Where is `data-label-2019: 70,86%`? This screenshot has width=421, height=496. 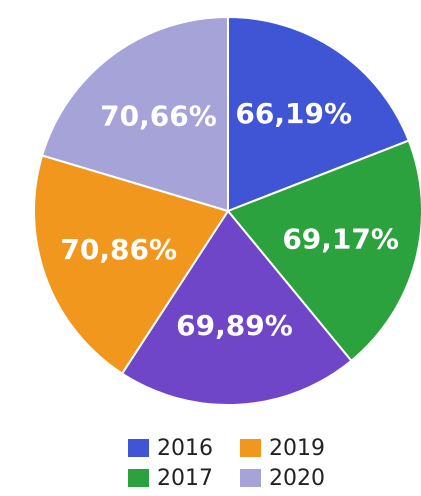
data-label-2019: 70,86% is located at coordinates (118, 249).